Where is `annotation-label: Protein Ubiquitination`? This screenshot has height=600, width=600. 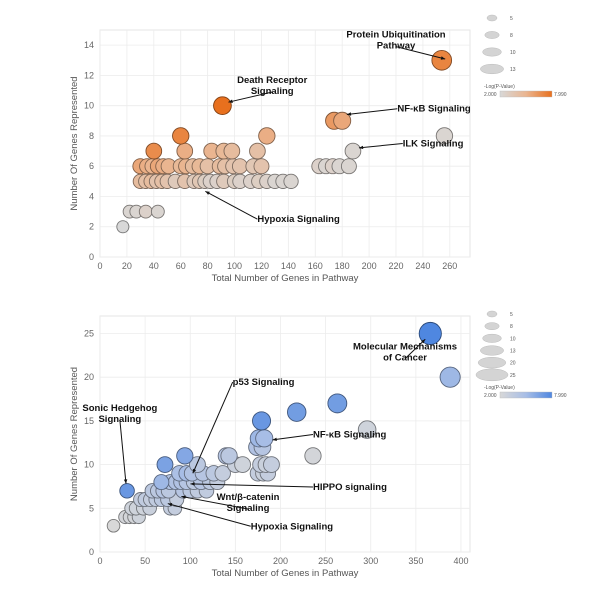 annotation-label: Protein Ubiquitination is located at coordinates (395, 35).